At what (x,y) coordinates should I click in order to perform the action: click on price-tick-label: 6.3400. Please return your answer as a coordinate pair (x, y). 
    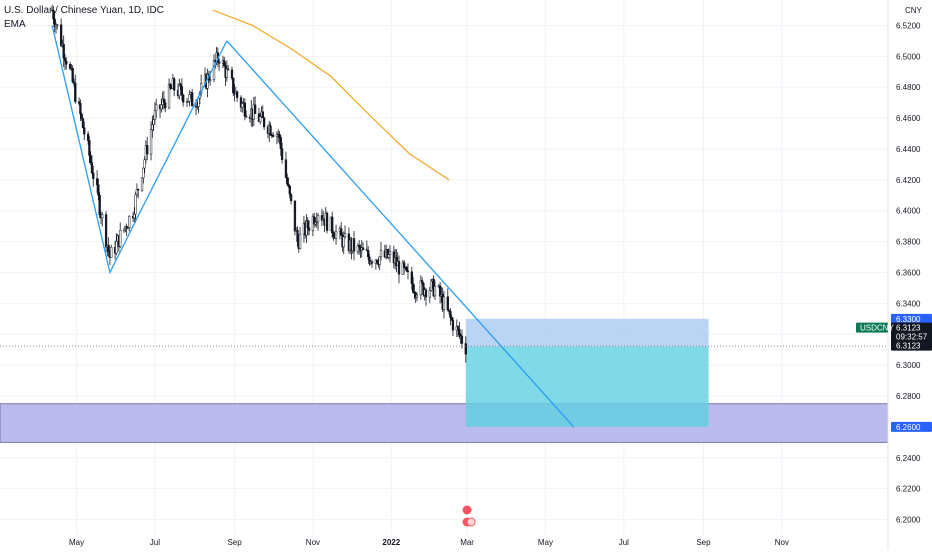
    Looking at the image, I should click on (908, 303).